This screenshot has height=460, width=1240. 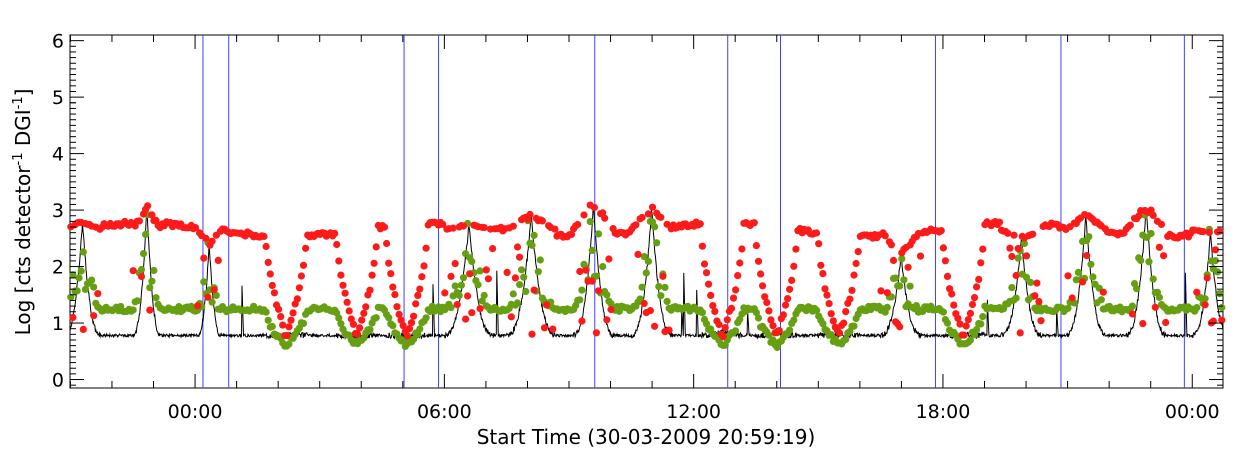 What do you see at coordinates (23, 212) in the screenshot?
I see `y-axis-title: Log [cts detector-1 DGI-1]` at bounding box center [23, 212].